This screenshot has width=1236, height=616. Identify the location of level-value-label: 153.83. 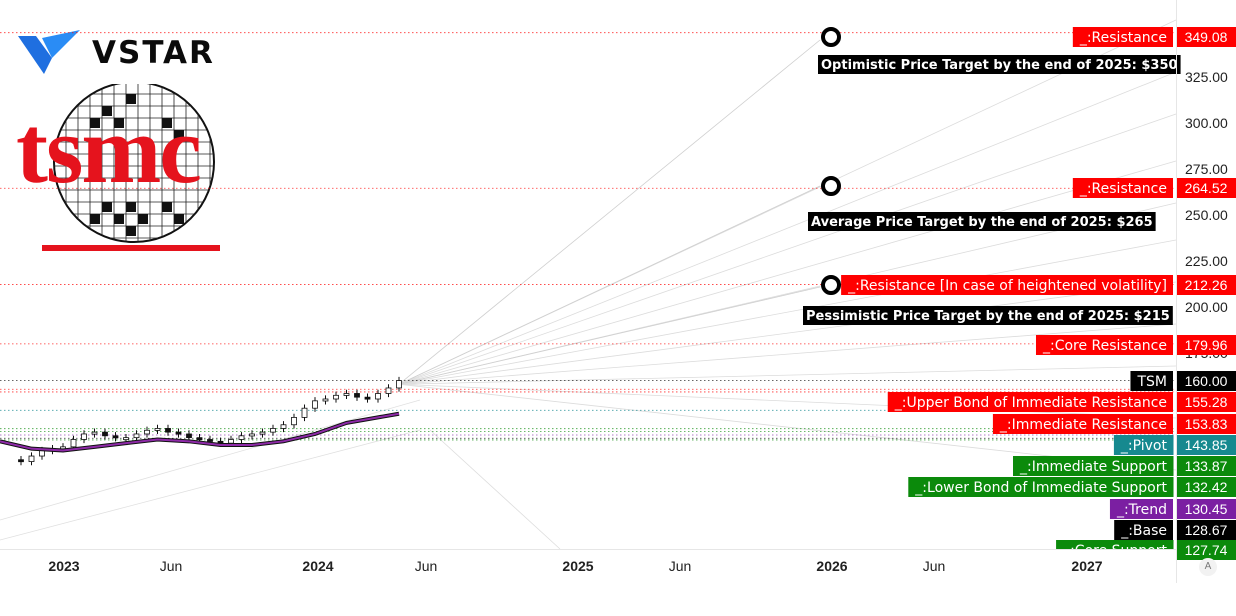
(1206, 424).